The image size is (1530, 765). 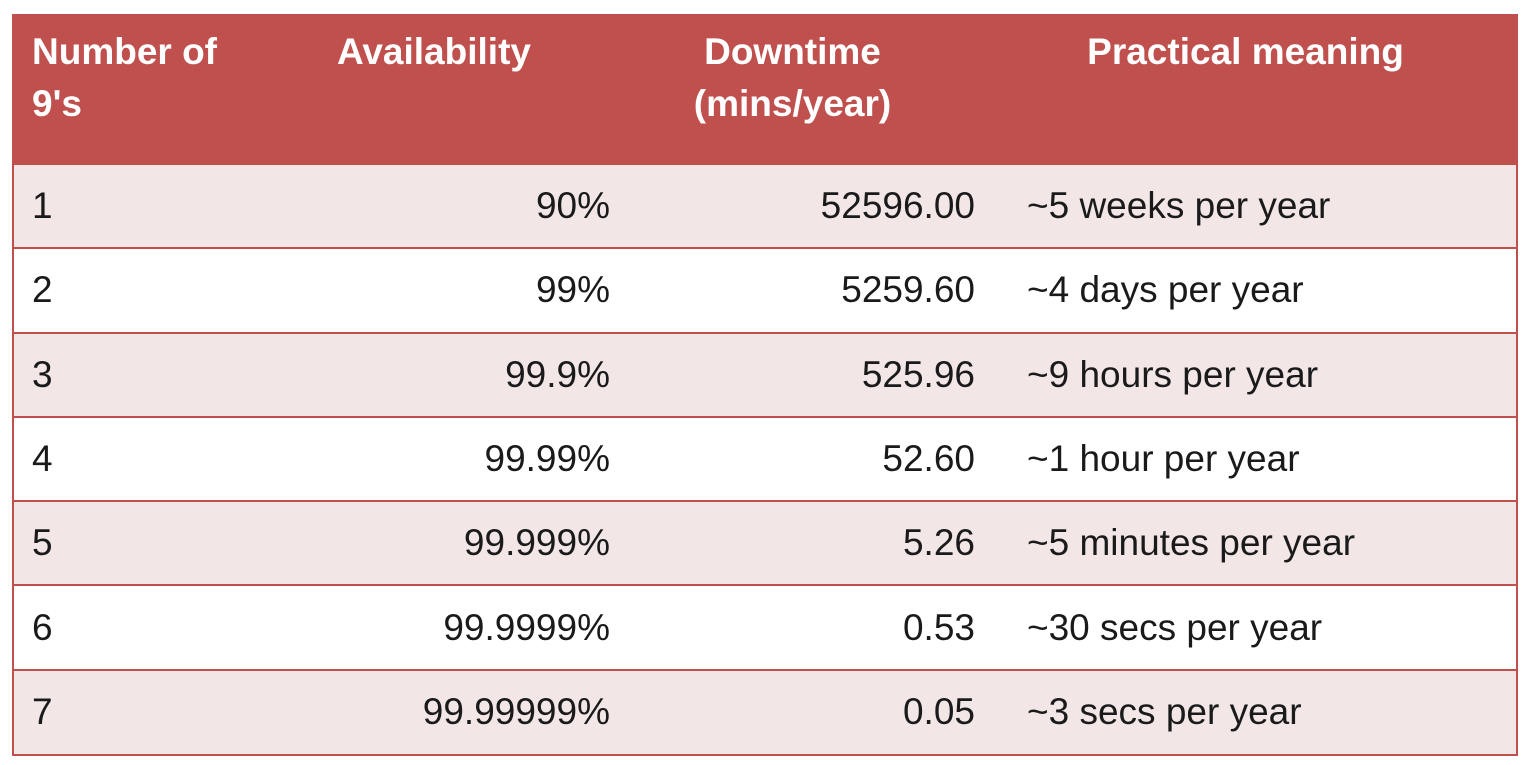 What do you see at coordinates (42, 458) in the screenshot?
I see `cell-number: 4` at bounding box center [42, 458].